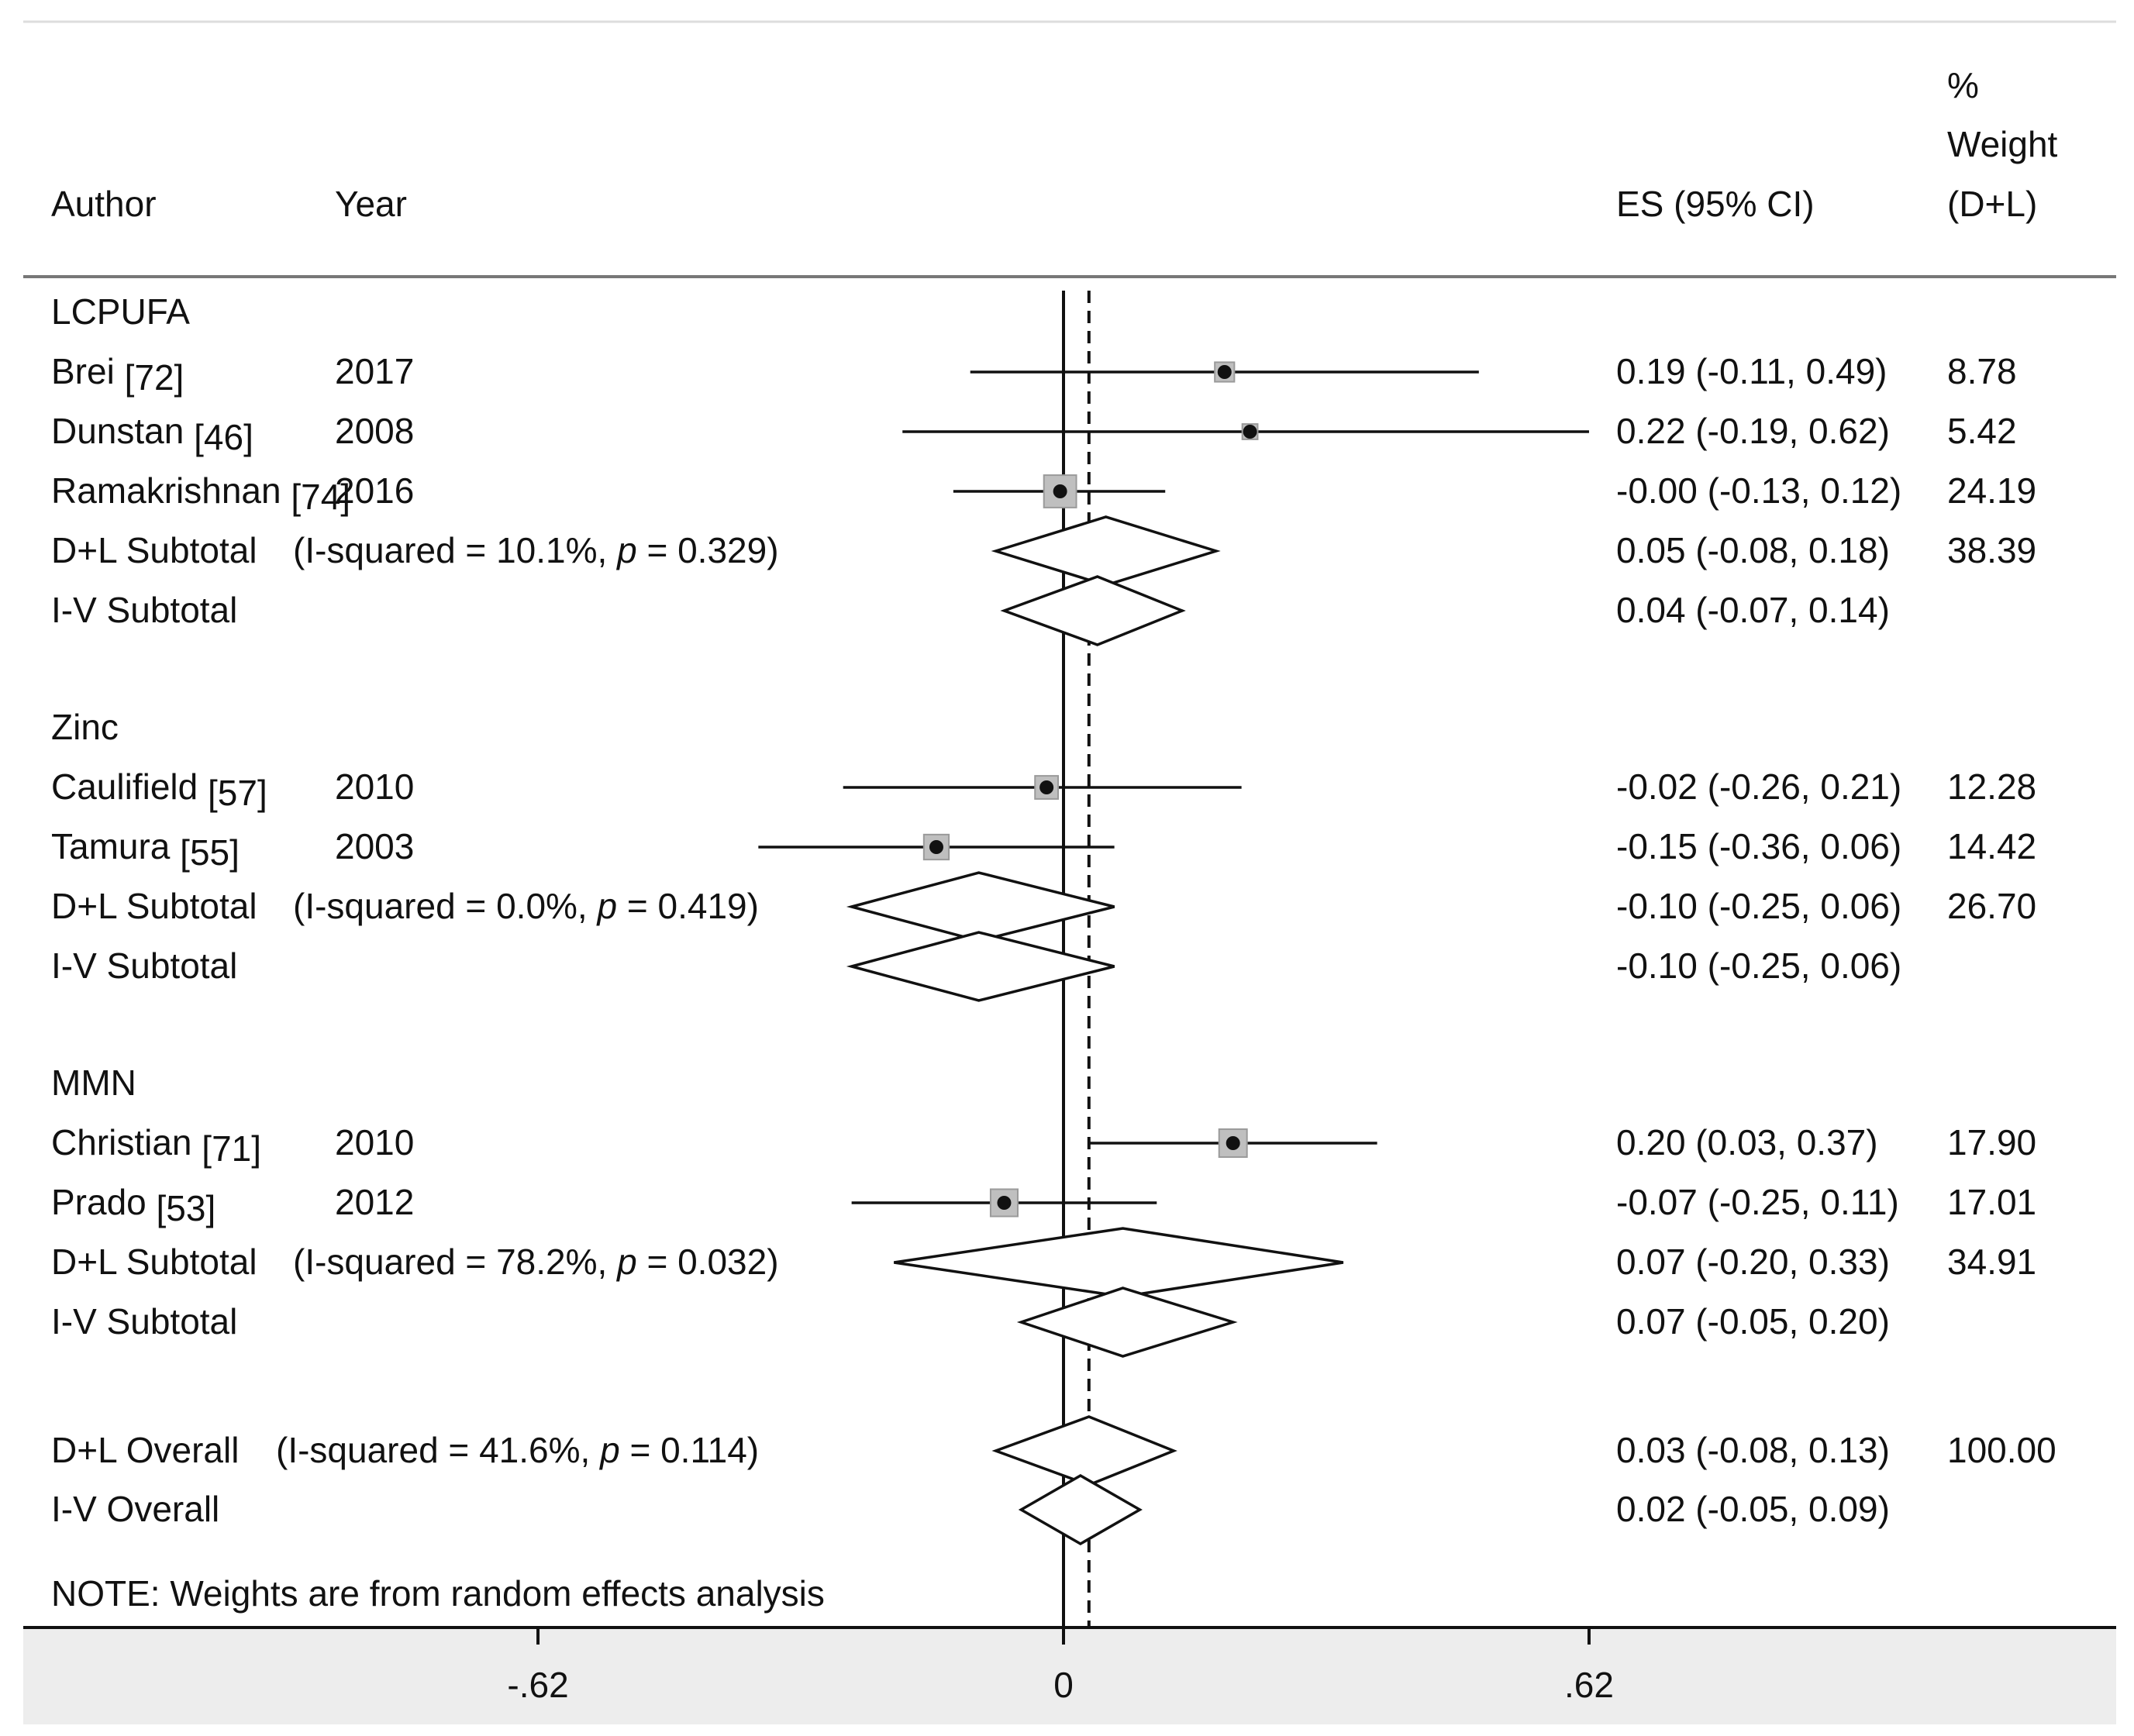  Describe the element at coordinates (1753, 1262) in the screenshot. I see `subtotal-es-ci: 0.07 (-0.20, 0.33)` at that location.